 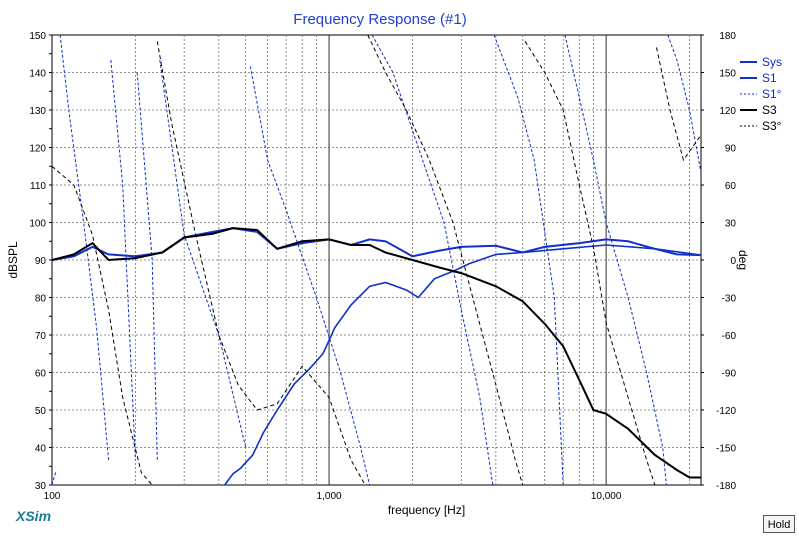 What do you see at coordinates (329, 496) in the screenshot?
I see `x-tick-label: 1,000` at bounding box center [329, 496].